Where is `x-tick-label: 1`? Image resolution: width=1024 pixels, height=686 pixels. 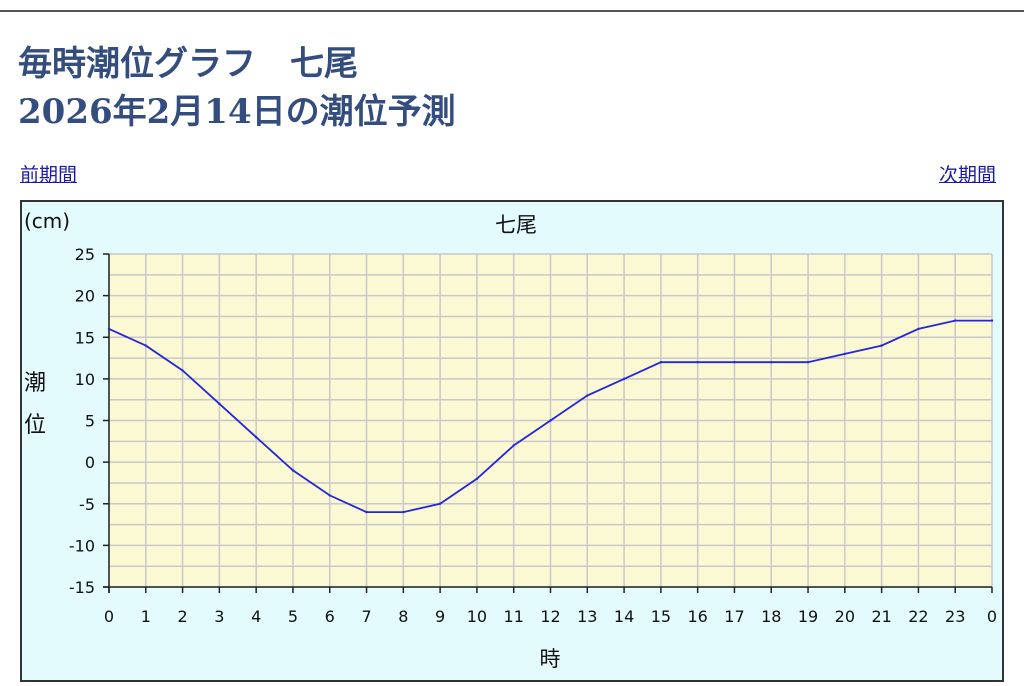 x-tick-label: 1 is located at coordinates (146, 616).